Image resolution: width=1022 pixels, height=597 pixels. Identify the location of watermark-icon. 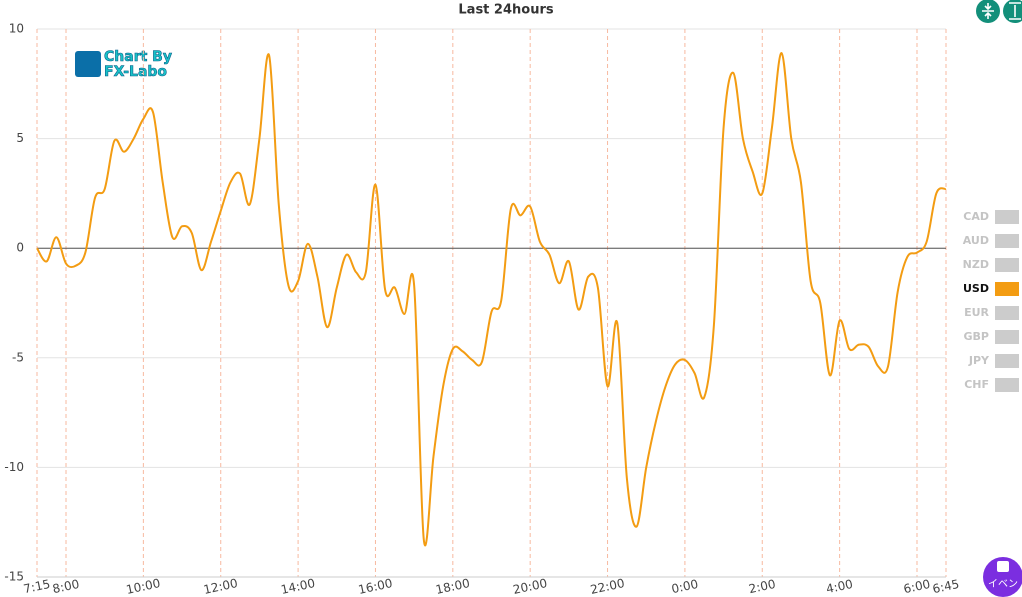
(88, 64).